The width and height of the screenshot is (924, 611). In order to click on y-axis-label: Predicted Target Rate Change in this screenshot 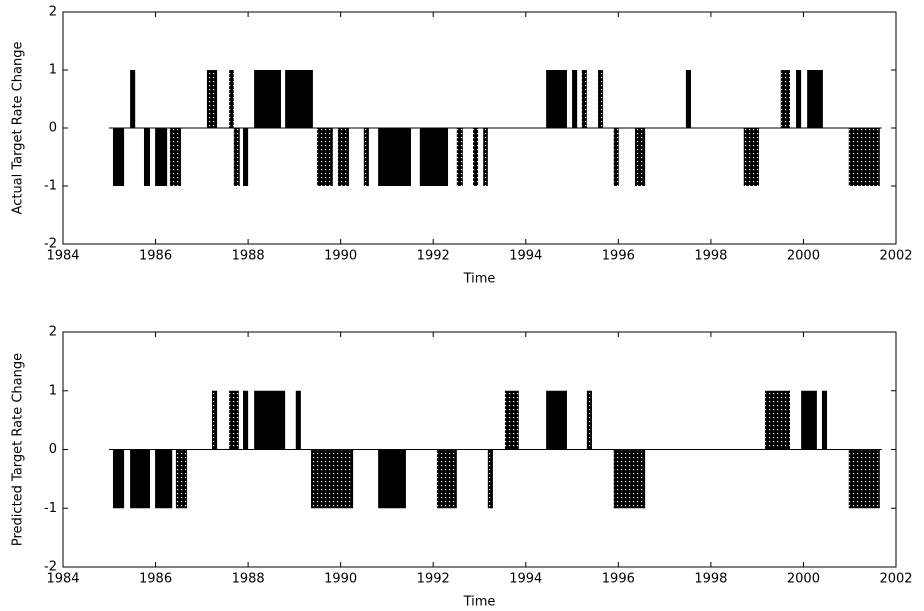, I will do `click(18, 449)`.